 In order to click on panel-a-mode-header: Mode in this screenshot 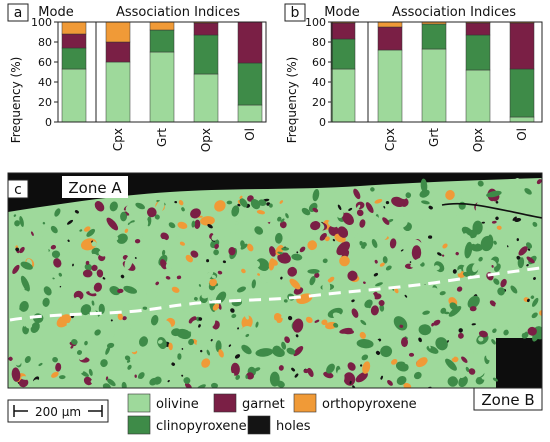, I will do `click(55, 12)`.